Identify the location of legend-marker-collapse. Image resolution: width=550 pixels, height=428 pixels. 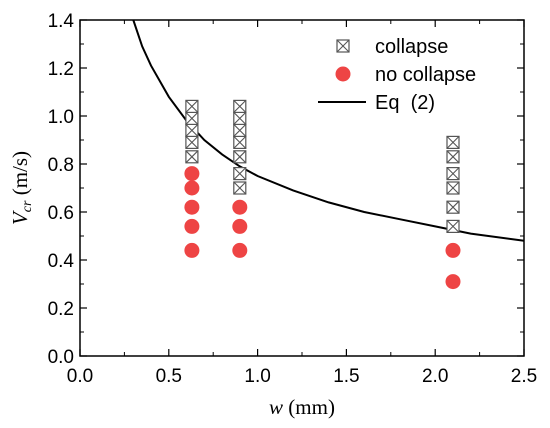
(343, 46).